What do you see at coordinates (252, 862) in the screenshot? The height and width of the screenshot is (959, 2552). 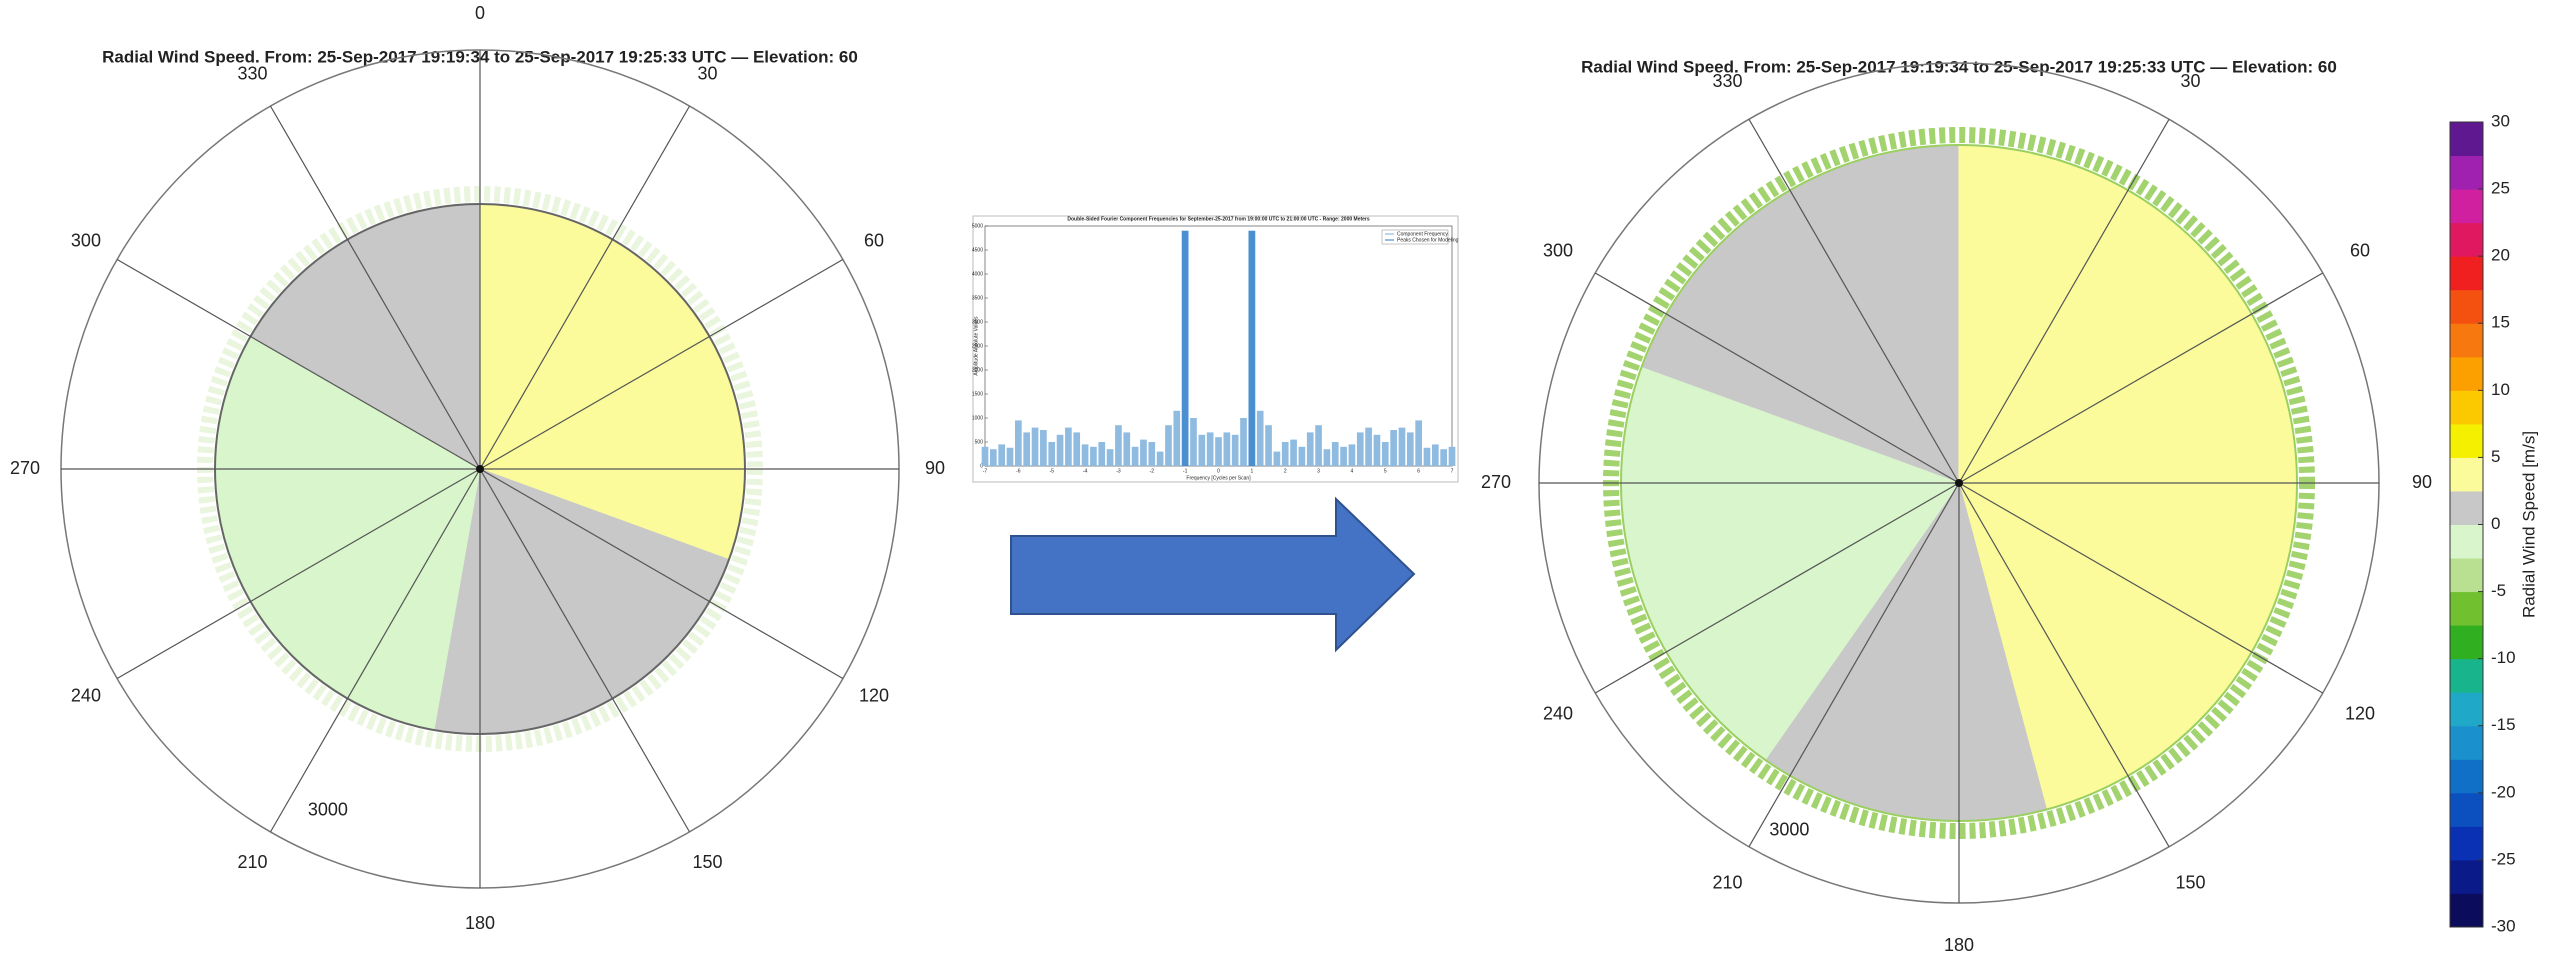 I see `angle-label: 210` at bounding box center [252, 862].